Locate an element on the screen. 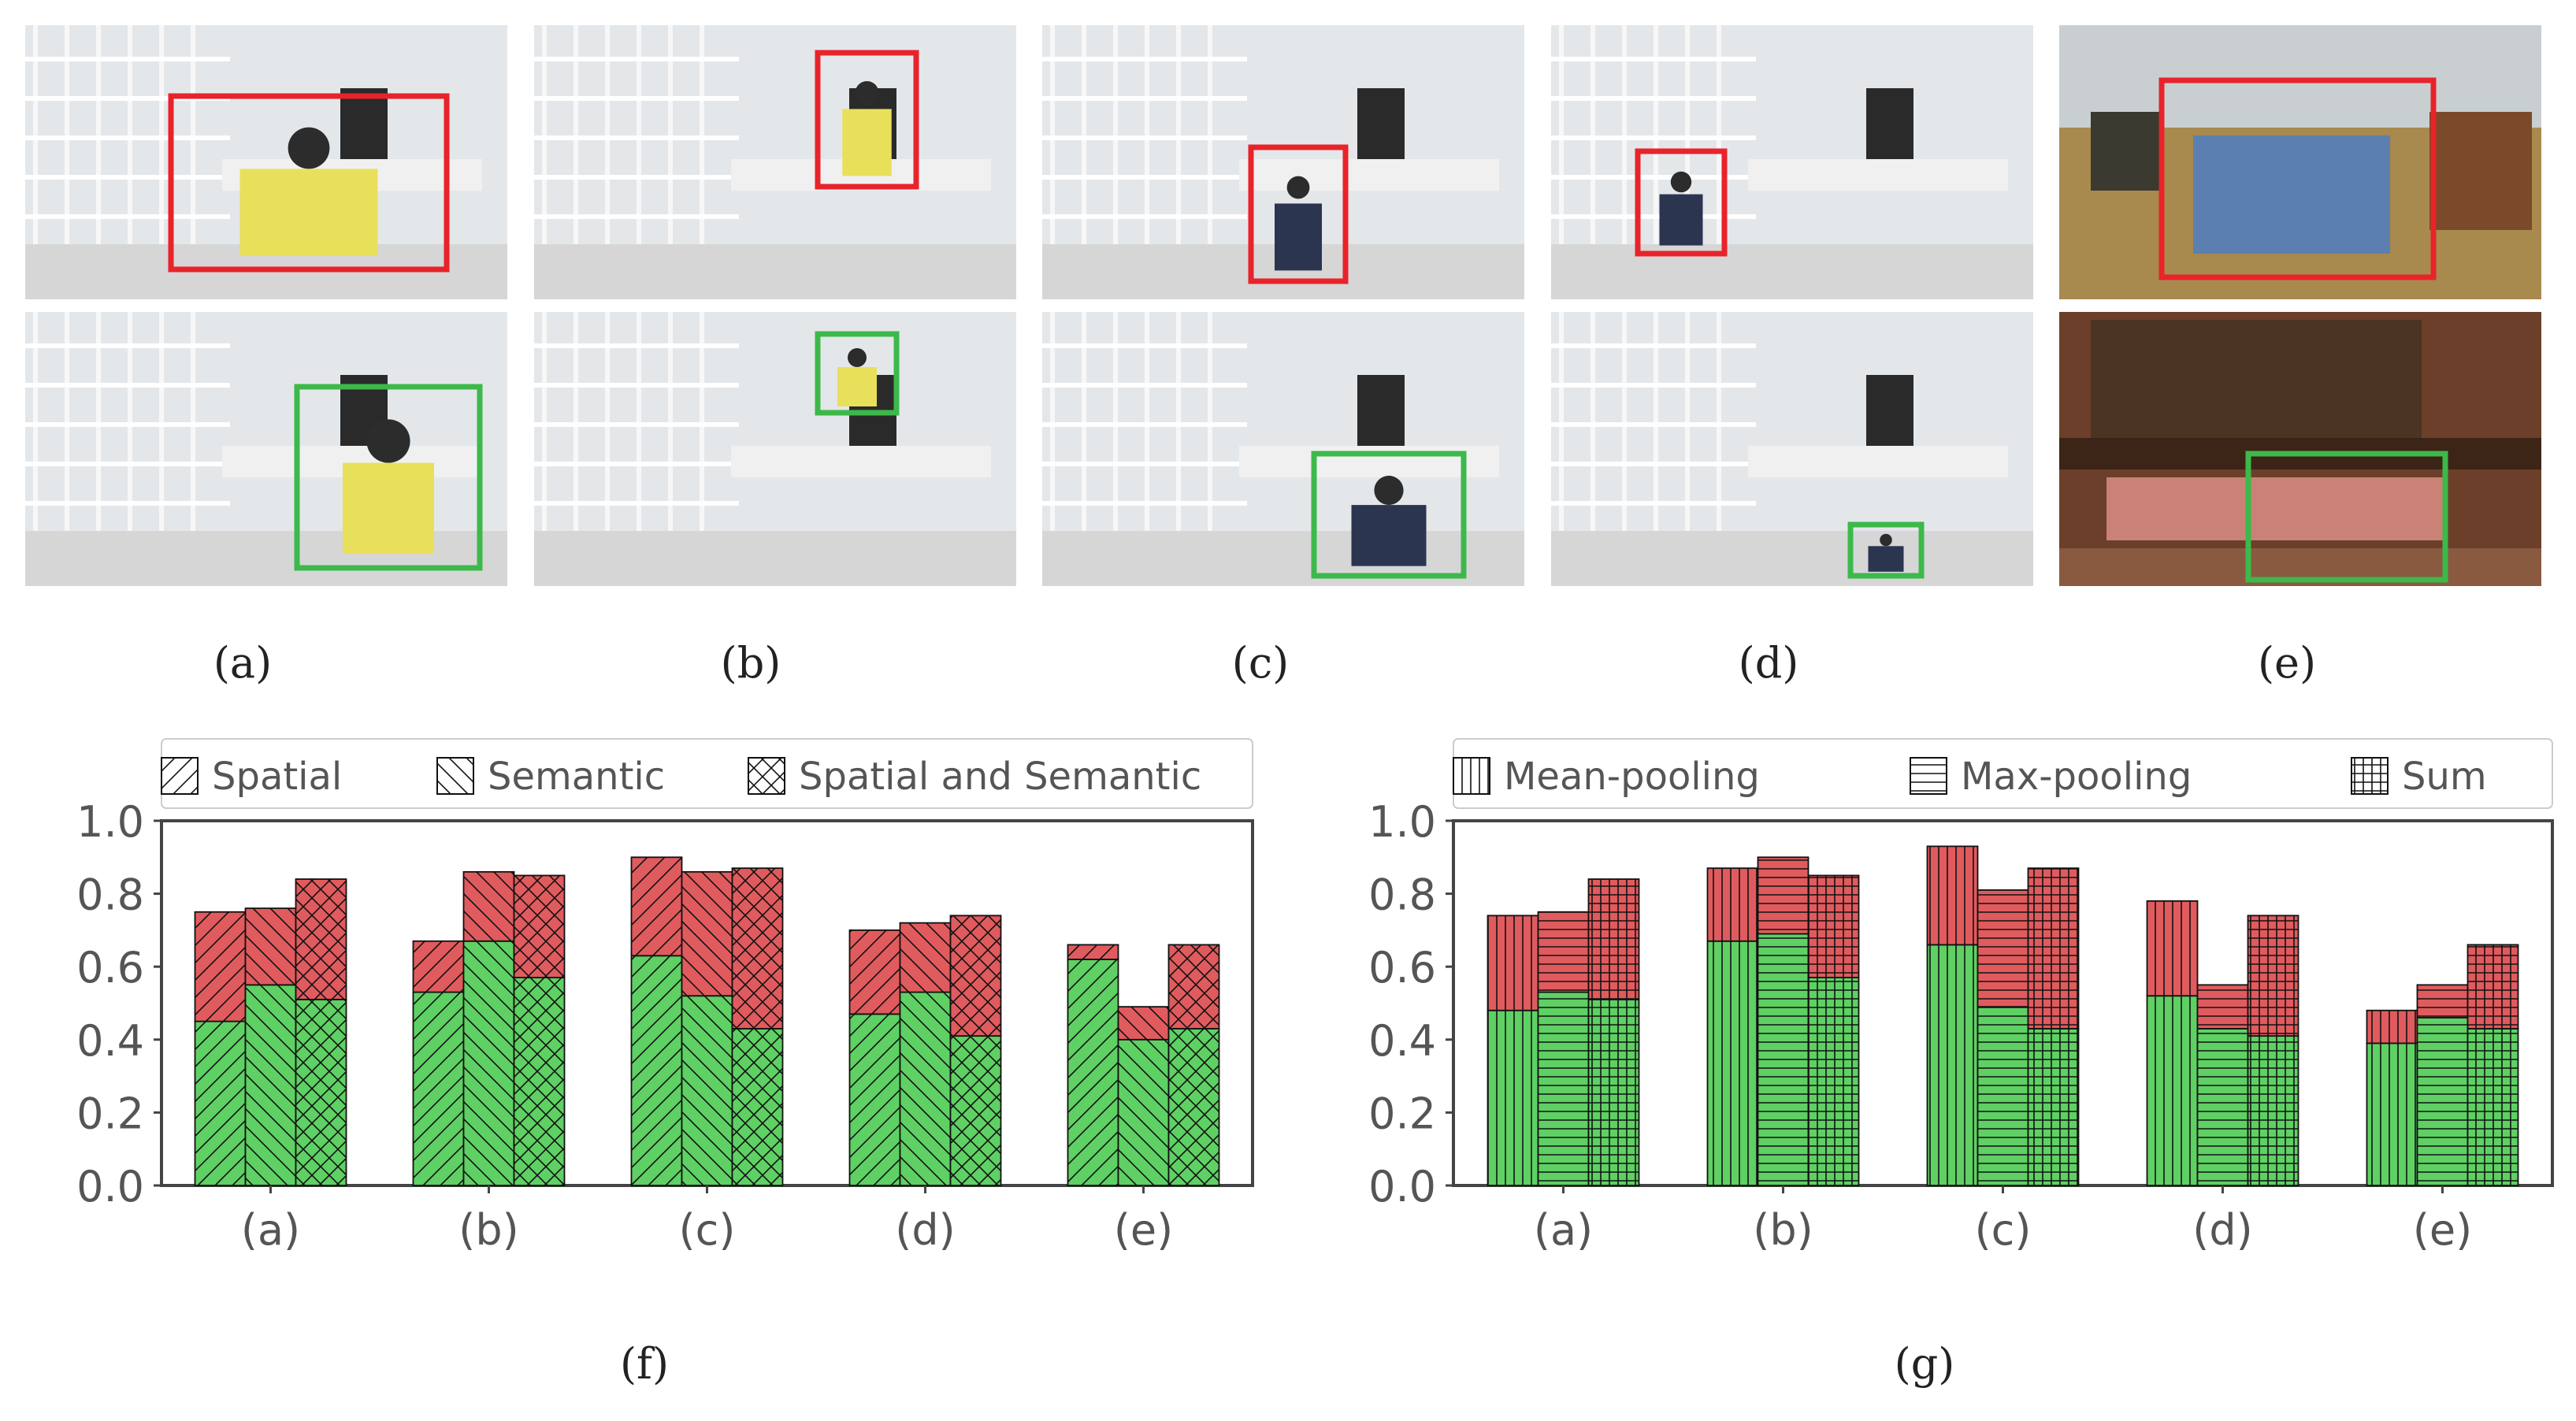  y-tick-label: 0.2 is located at coordinates (1402, 1113).